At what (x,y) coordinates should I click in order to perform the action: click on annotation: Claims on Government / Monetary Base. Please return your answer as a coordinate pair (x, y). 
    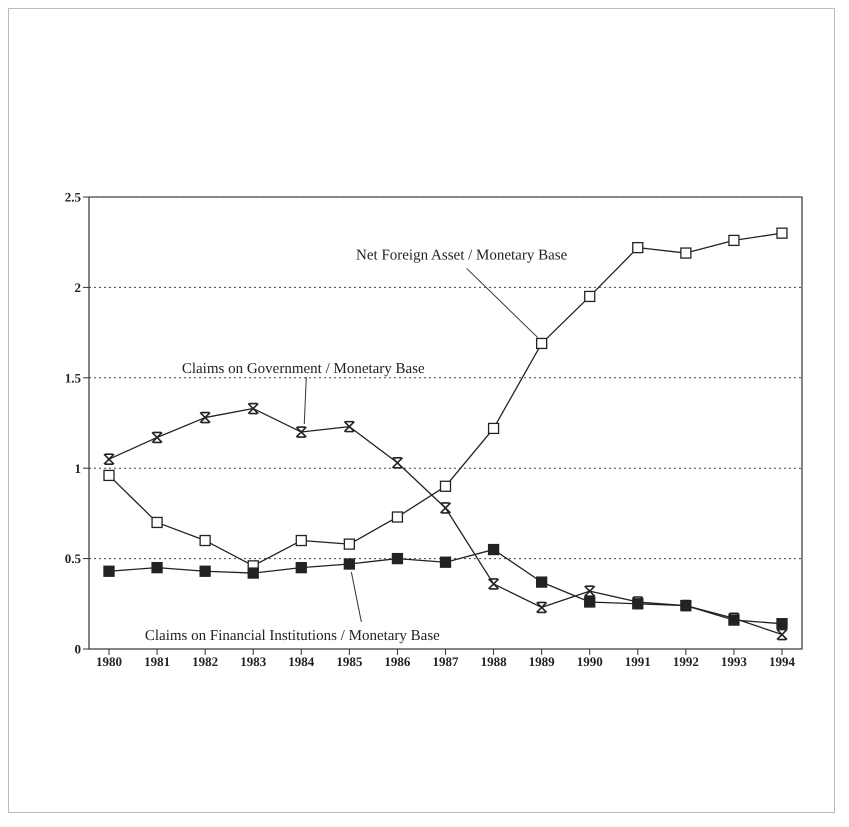
    Looking at the image, I should click on (304, 369).